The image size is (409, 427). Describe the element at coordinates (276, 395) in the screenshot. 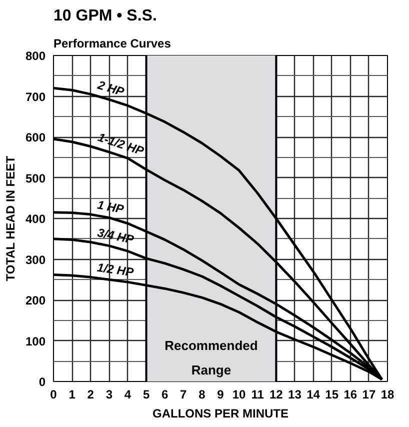

I see `x-tick-label: 12` at that location.